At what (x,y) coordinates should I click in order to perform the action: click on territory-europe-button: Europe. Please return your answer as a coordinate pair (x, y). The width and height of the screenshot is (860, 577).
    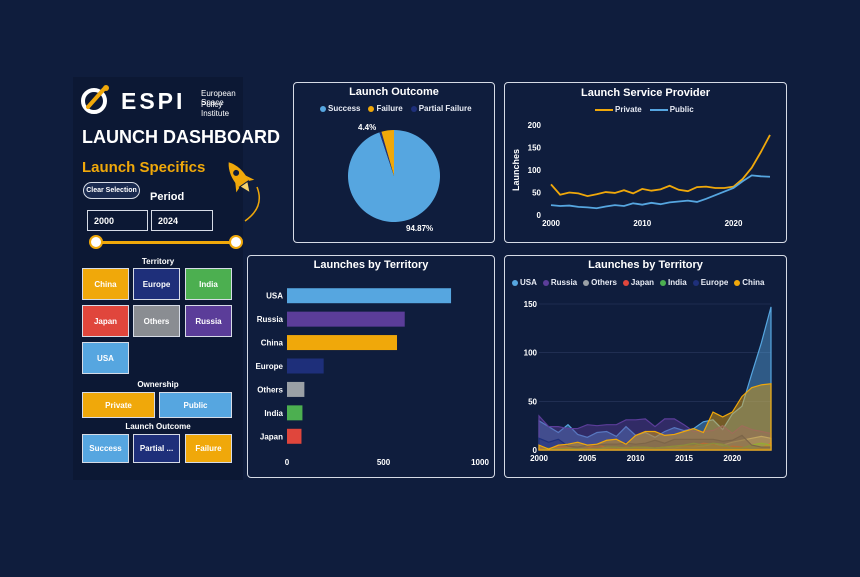
    Looking at the image, I should click on (156, 284).